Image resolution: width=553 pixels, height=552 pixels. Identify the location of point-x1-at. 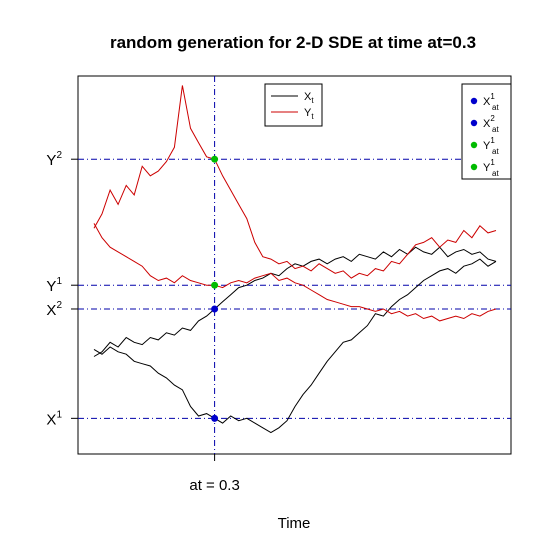
(215, 418).